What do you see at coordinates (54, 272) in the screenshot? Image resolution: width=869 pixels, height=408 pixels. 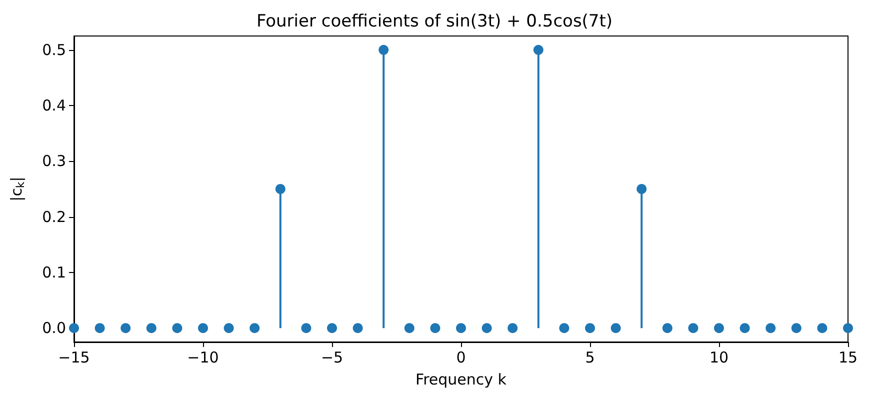 I see `y-tick-label: 0.1` at bounding box center [54, 272].